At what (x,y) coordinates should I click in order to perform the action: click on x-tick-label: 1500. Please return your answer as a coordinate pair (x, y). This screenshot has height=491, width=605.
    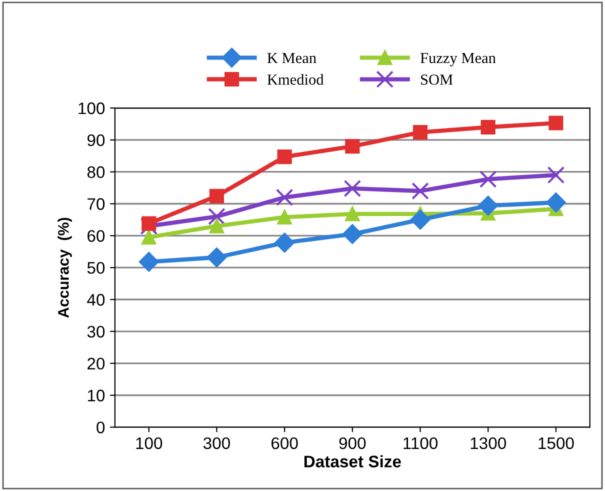
    Looking at the image, I should click on (556, 443).